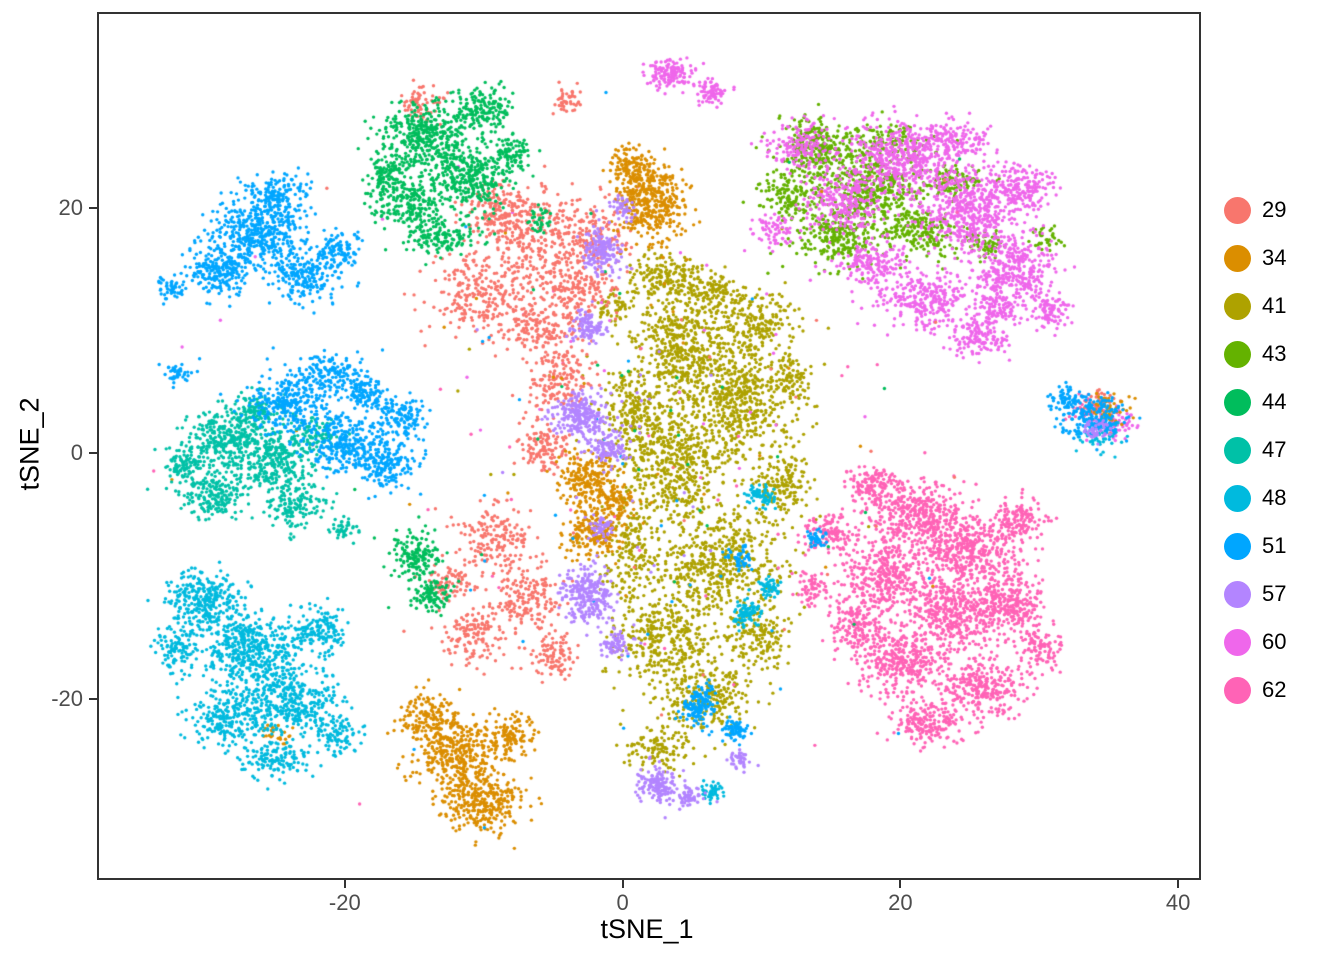 The width and height of the screenshot is (1344, 960). I want to click on legend-label: 29, so click(1274, 209).